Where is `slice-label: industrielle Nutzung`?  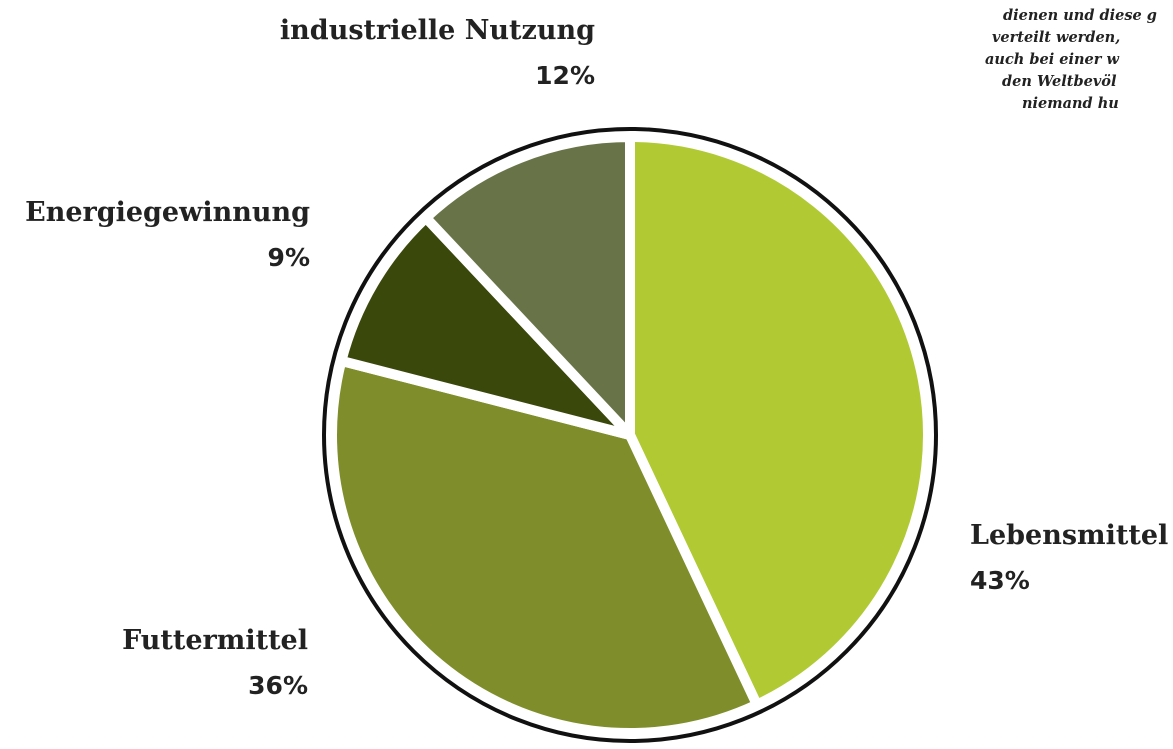 slice-label: industrielle Nutzung is located at coordinates (437, 30).